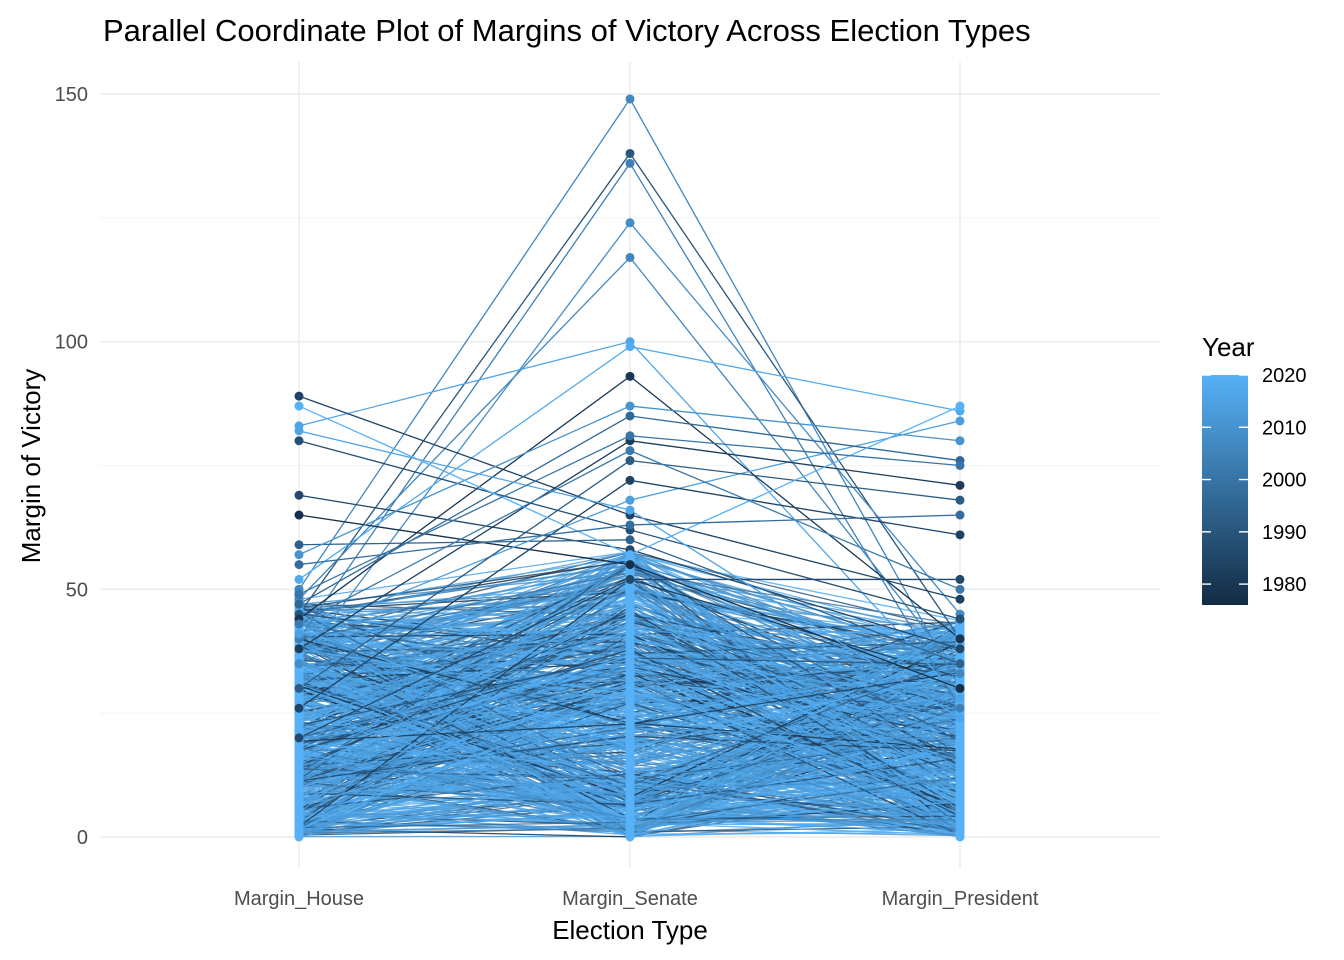  Describe the element at coordinates (1284, 481) in the screenshot. I see `legend-tick-label: 2000` at that location.